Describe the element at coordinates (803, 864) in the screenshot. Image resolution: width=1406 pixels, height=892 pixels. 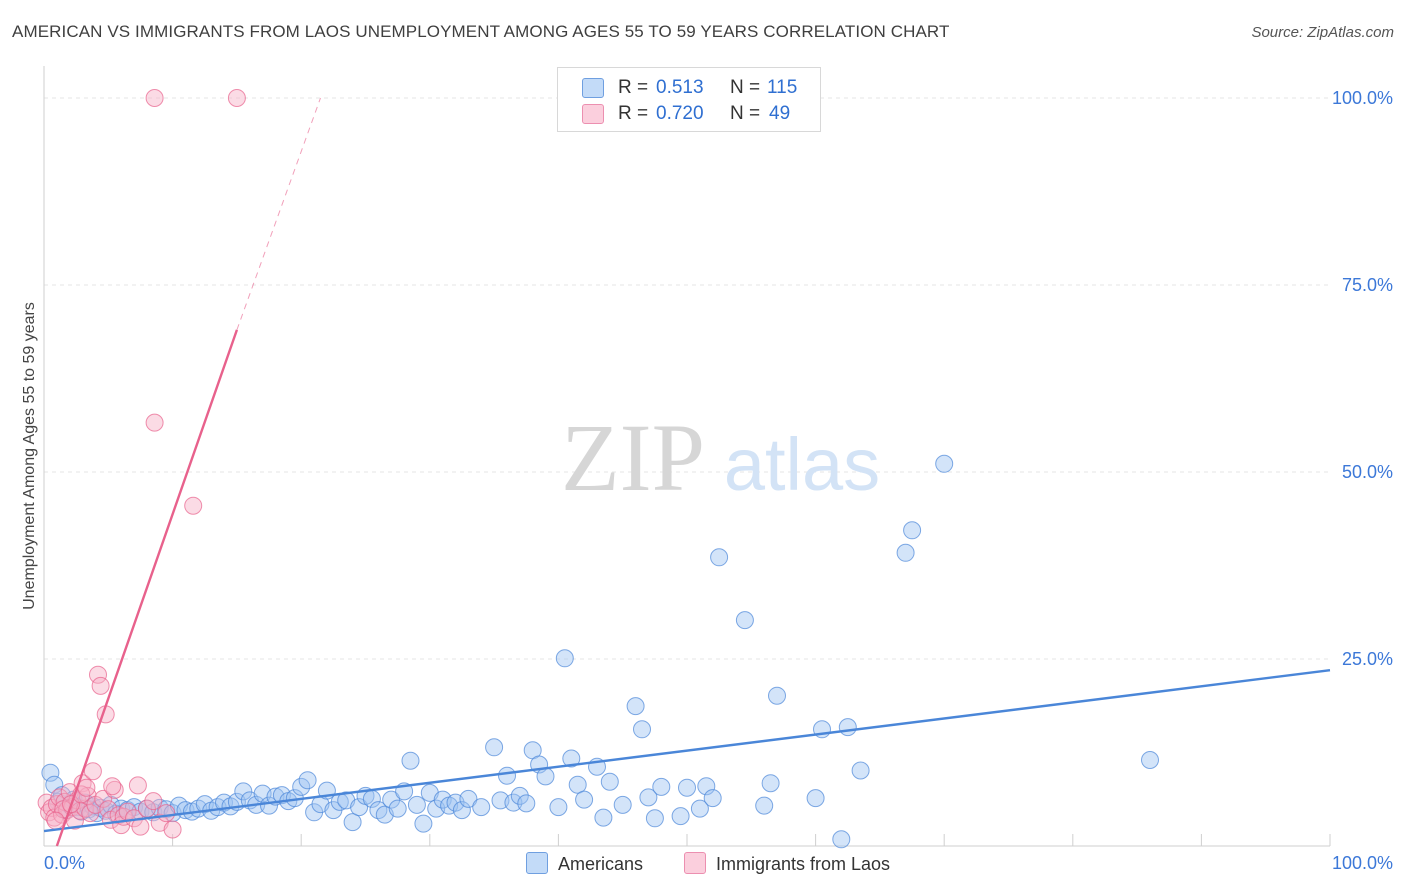
I see `legend-label-laos: Immigrants from Laos` at that location.